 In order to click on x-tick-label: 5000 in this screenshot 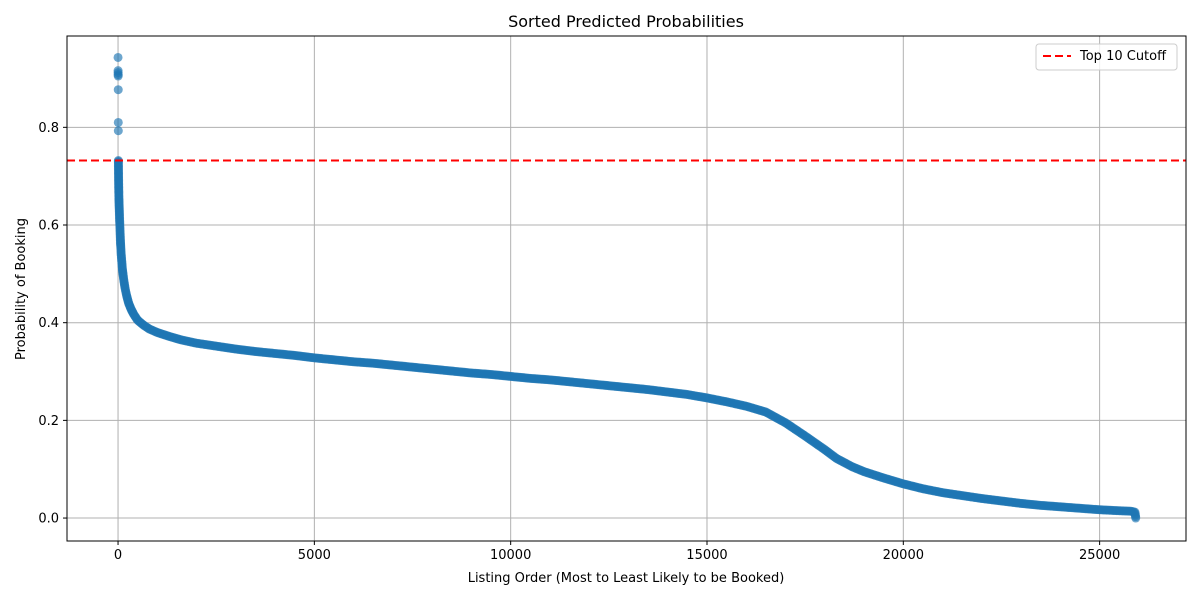, I will do `click(314, 555)`.